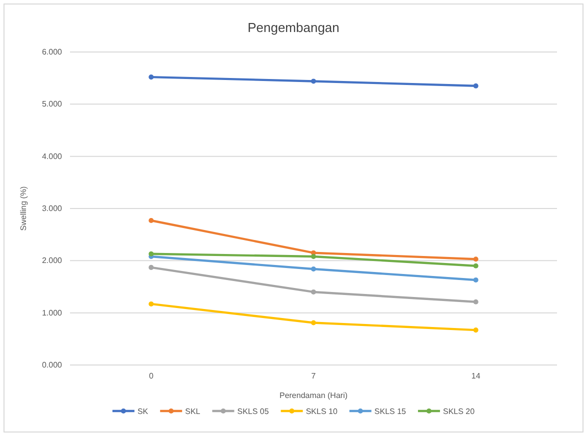 This screenshot has width=587, height=436. Describe the element at coordinates (313, 376) in the screenshot. I see `x-tick-label: 7` at that location.